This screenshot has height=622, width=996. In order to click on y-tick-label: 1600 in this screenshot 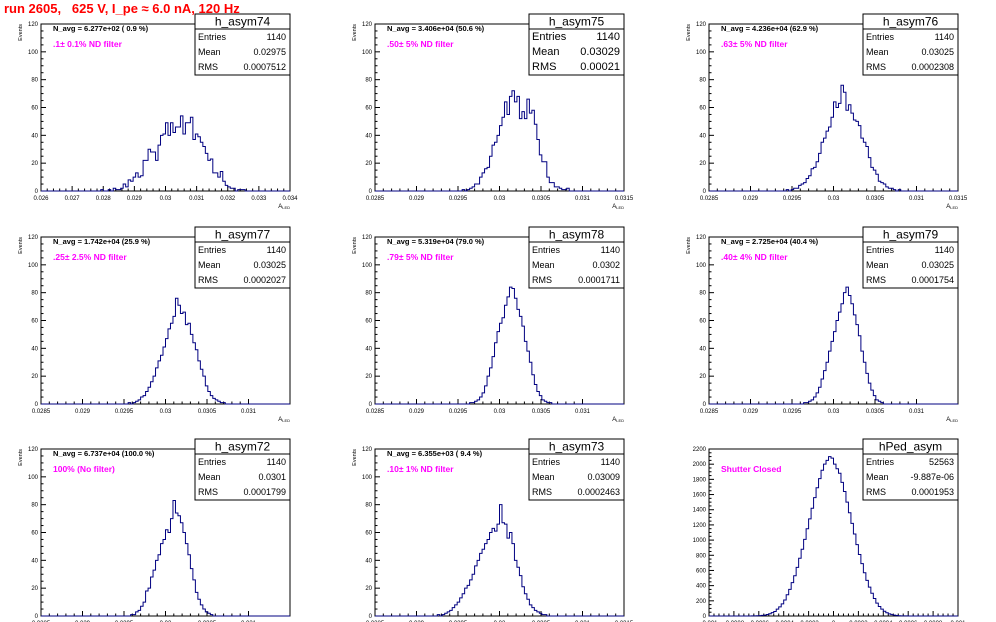, I will do `click(700, 496)`.